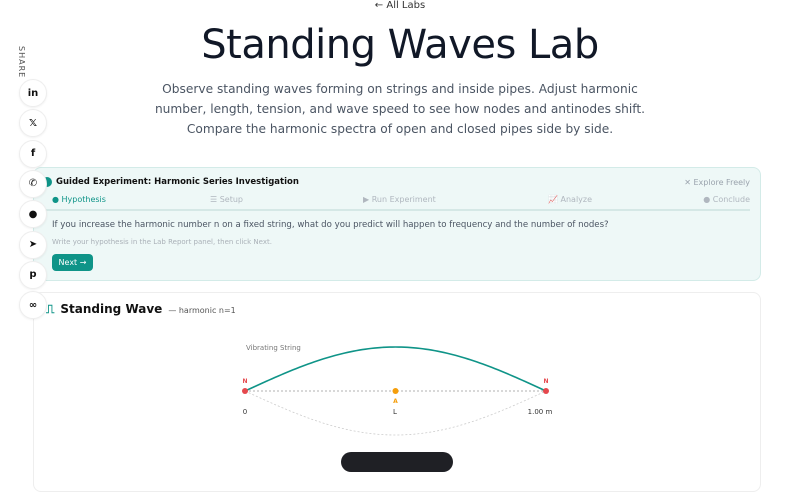 This screenshot has width=800, height=492. Describe the element at coordinates (576, 199) in the screenshot. I see `step-label: Analyze` at that location.